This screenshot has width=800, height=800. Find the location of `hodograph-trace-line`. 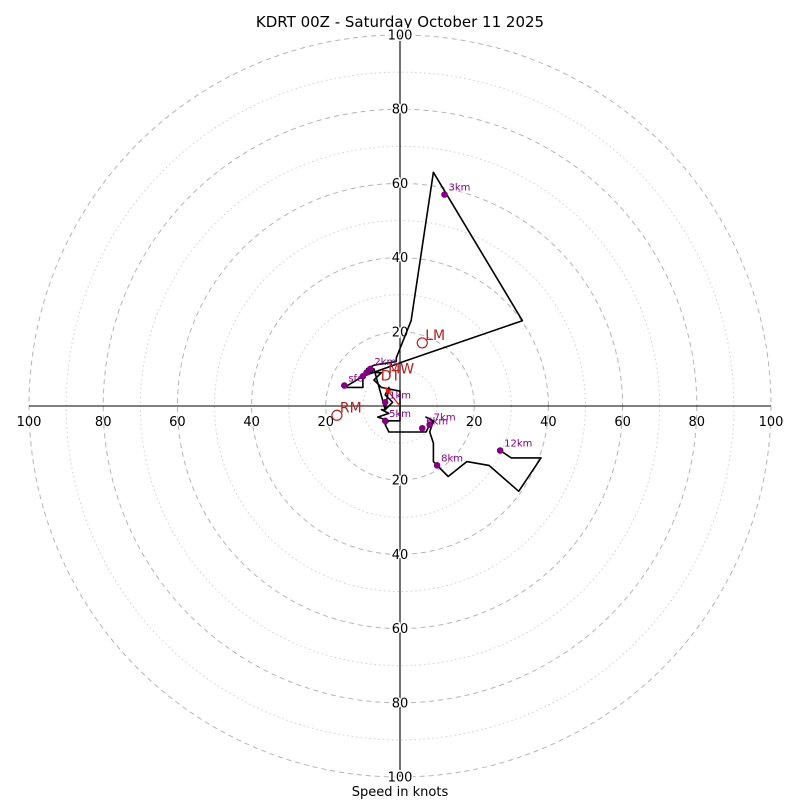

hodograph-trace-line is located at coordinates (442, 332).